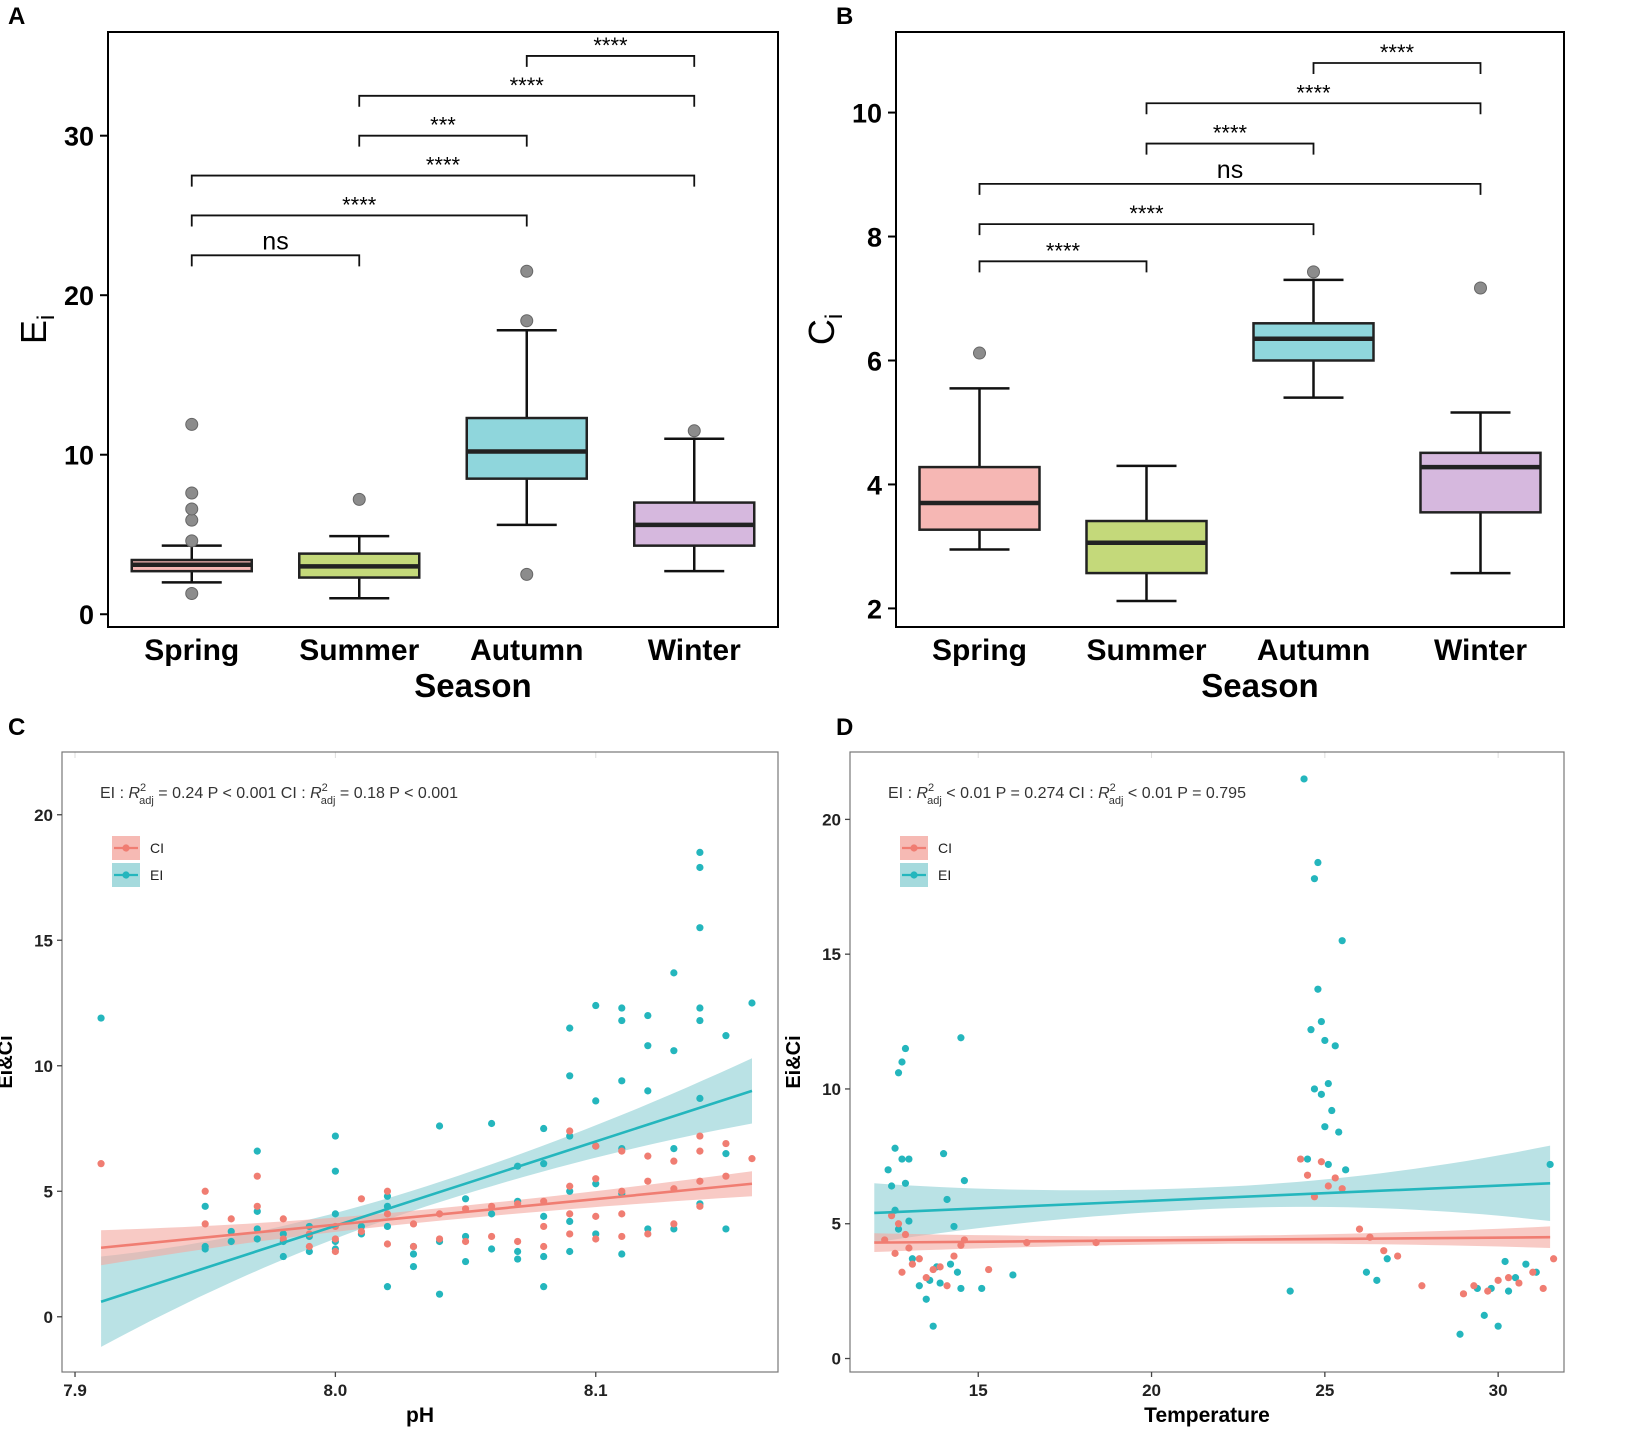 Image resolution: width=1648 pixels, height=1431 pixels. I want to click on box-autumn, so click(526, 448).